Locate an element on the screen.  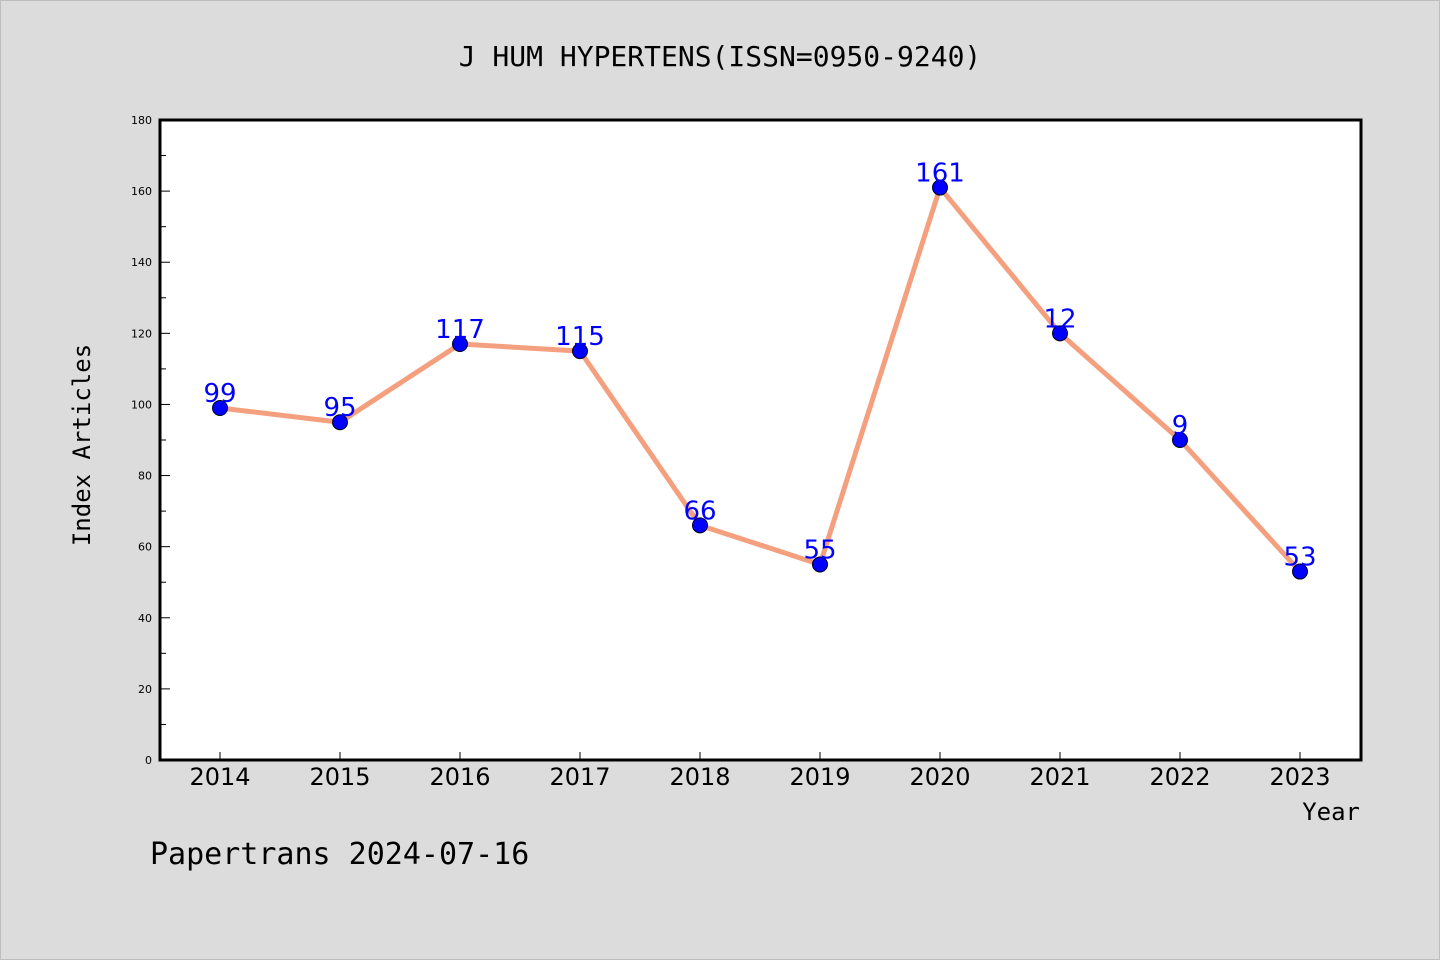
y-tick-label: 120 is located at coordinates (141, 333).